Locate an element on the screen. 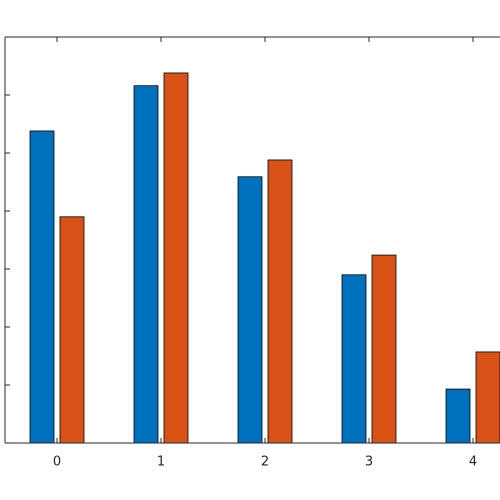  x-tick-label: 4 is located at coordinates (473, 462).